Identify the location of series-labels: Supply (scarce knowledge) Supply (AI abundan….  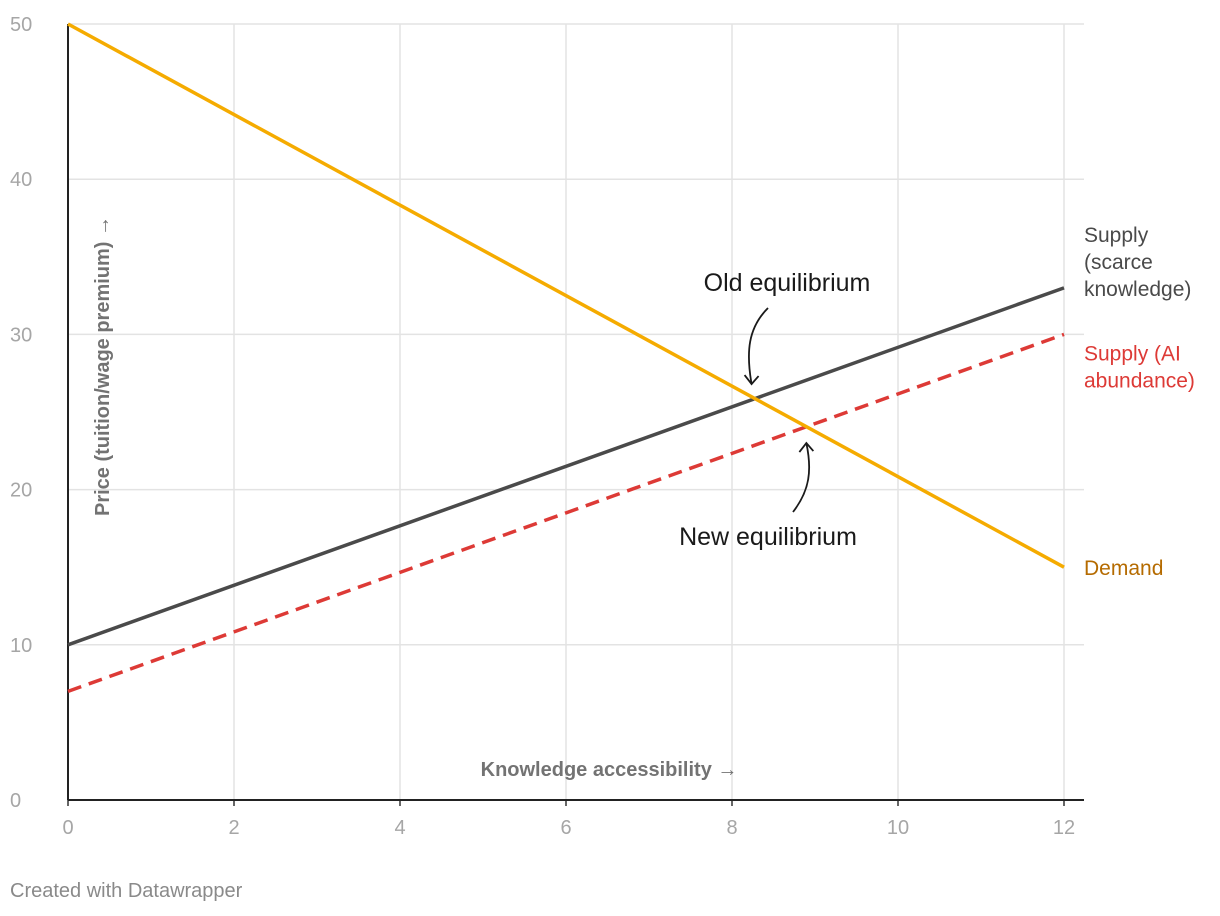
(1139, 402).